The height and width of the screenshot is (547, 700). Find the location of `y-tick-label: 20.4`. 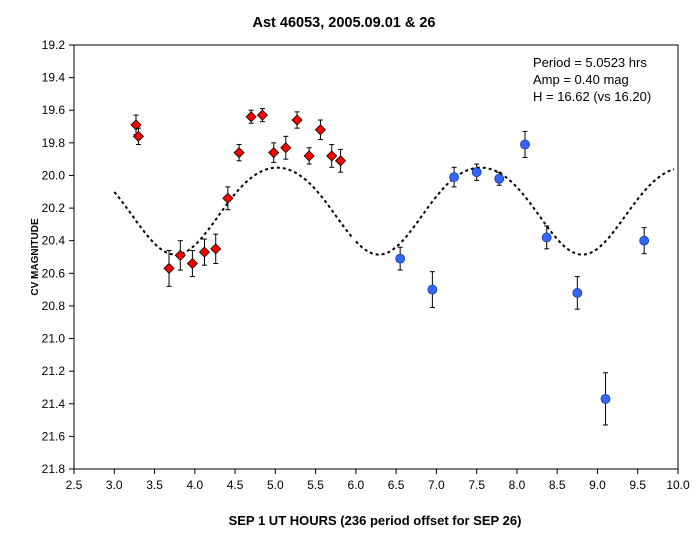

y-tick-label: 20.4 is located at coordinates (54, 241).